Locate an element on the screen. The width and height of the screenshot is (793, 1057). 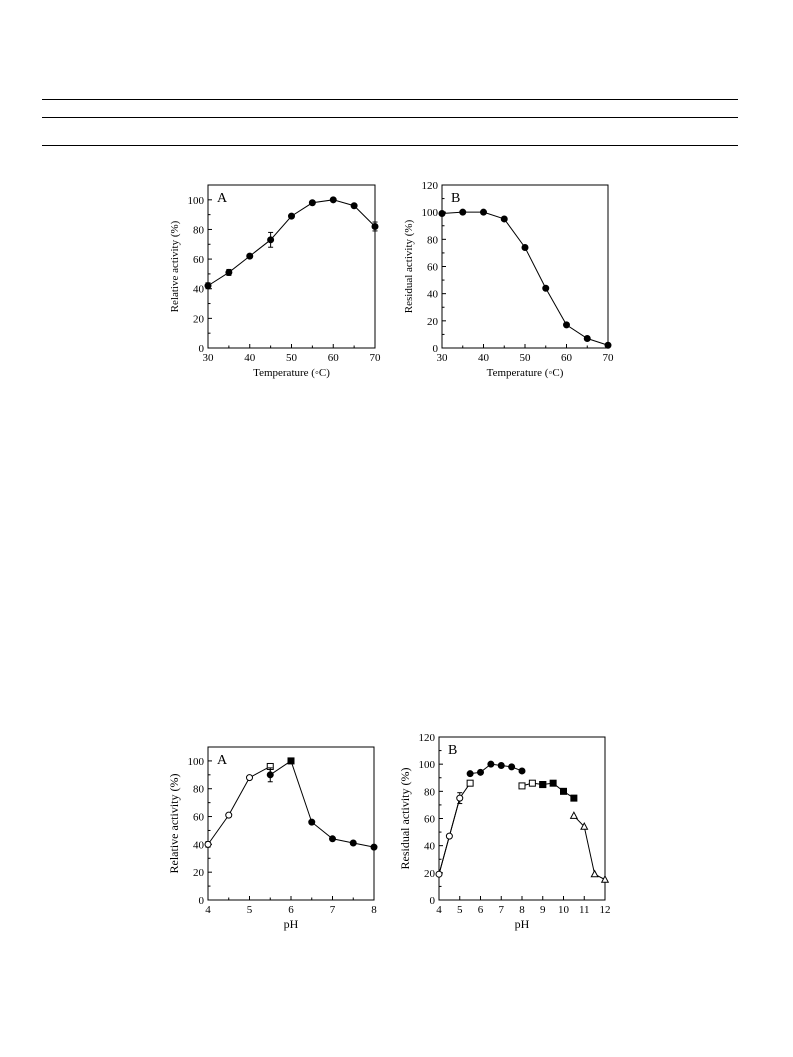
x-tick-label: 10 is located at coordinates (564, 910).